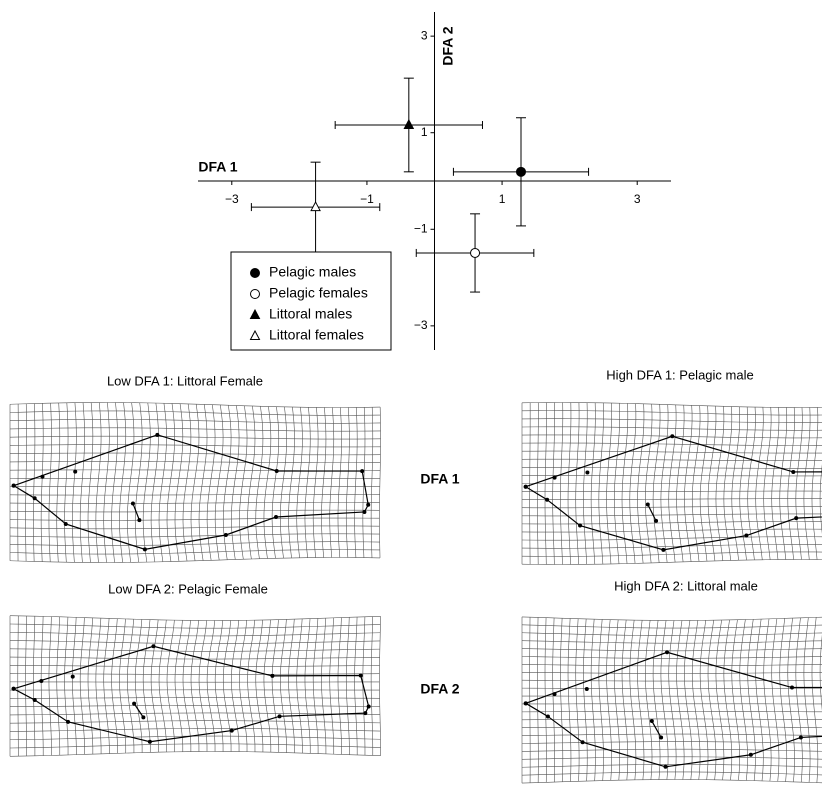  What do you see at coordinates (439, 689) in the screenshot?
I see `panel-label: DFA 2` at bounding box center [439, 689].